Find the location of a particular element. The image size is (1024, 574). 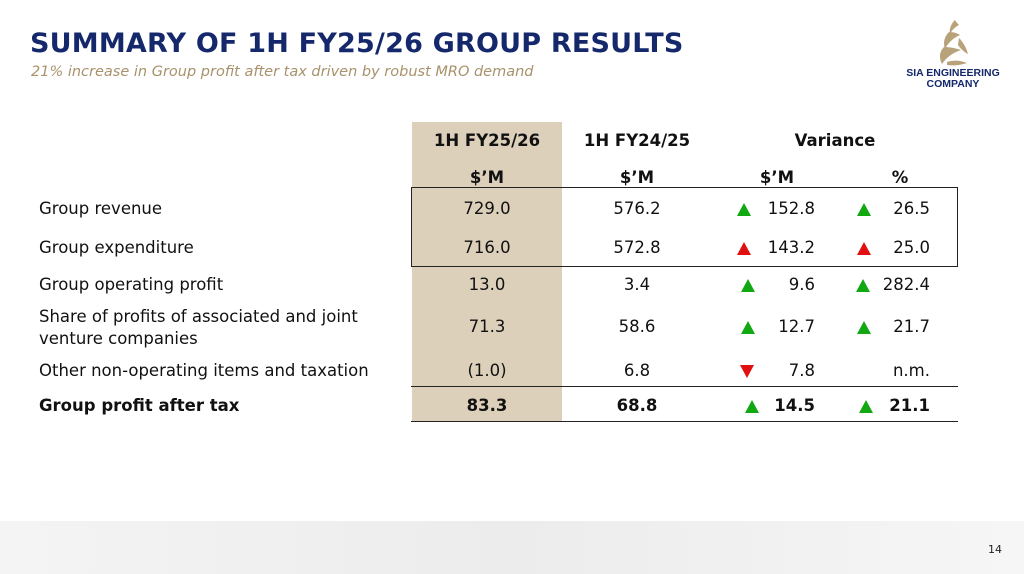

footer-band is located at coordinates (512, 547).